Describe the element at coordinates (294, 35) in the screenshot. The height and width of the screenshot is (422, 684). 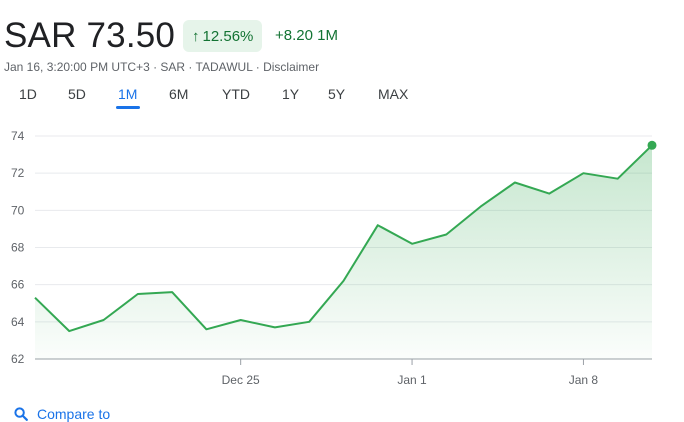
I see `change-value: +8.20` at that location.